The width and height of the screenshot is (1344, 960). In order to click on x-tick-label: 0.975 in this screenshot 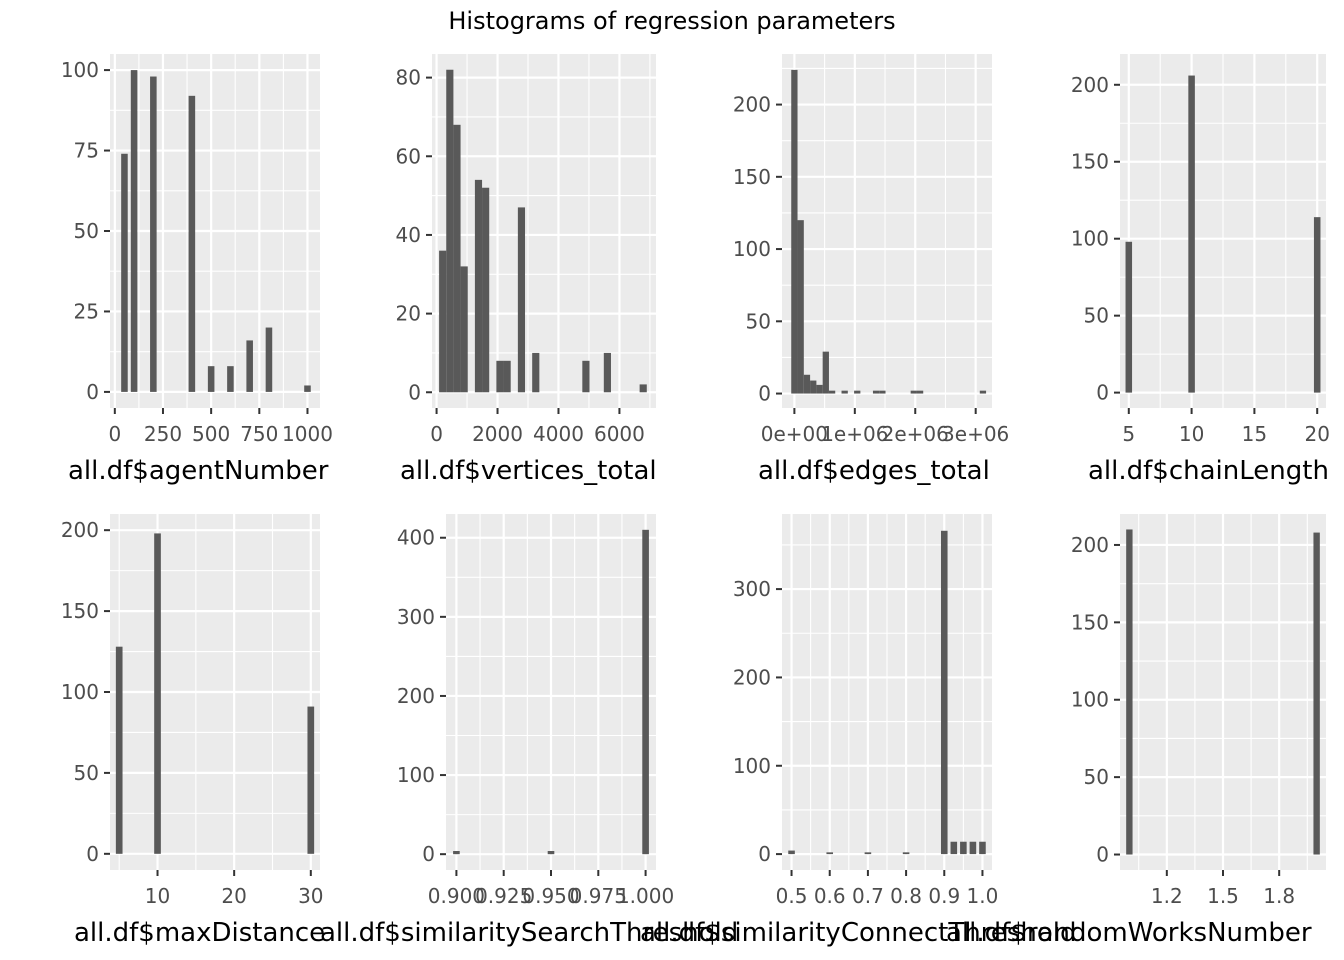, I will do `click(598, 896)`.